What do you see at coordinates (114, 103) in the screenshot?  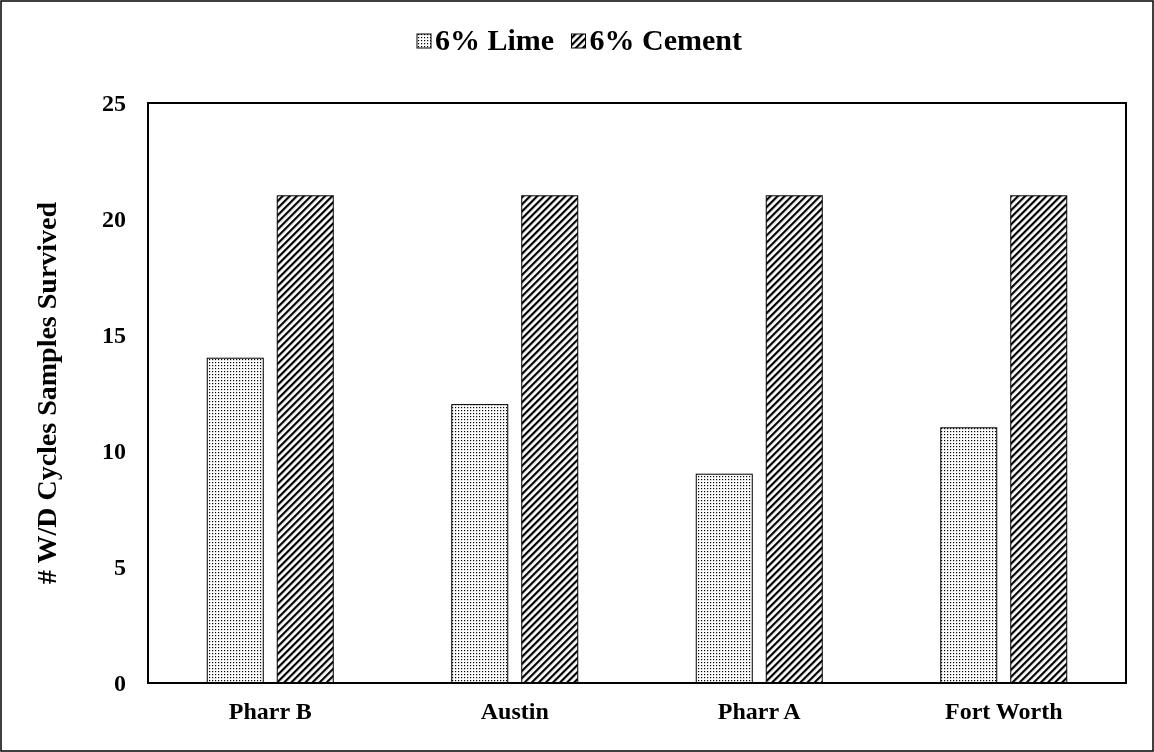 I see `y-tick-label: 25` at bounding box center [114, 103].